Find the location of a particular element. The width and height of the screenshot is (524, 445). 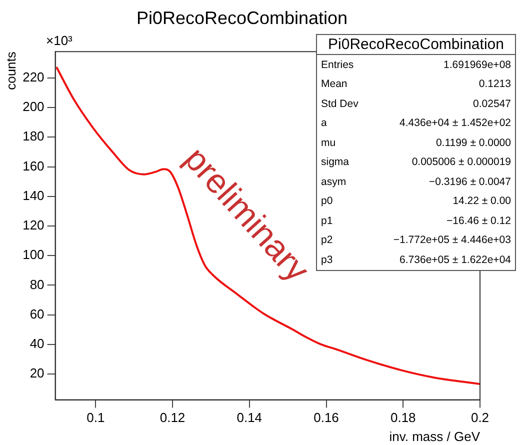

y-tick-label: 180 is located at coordinates (33, 136).